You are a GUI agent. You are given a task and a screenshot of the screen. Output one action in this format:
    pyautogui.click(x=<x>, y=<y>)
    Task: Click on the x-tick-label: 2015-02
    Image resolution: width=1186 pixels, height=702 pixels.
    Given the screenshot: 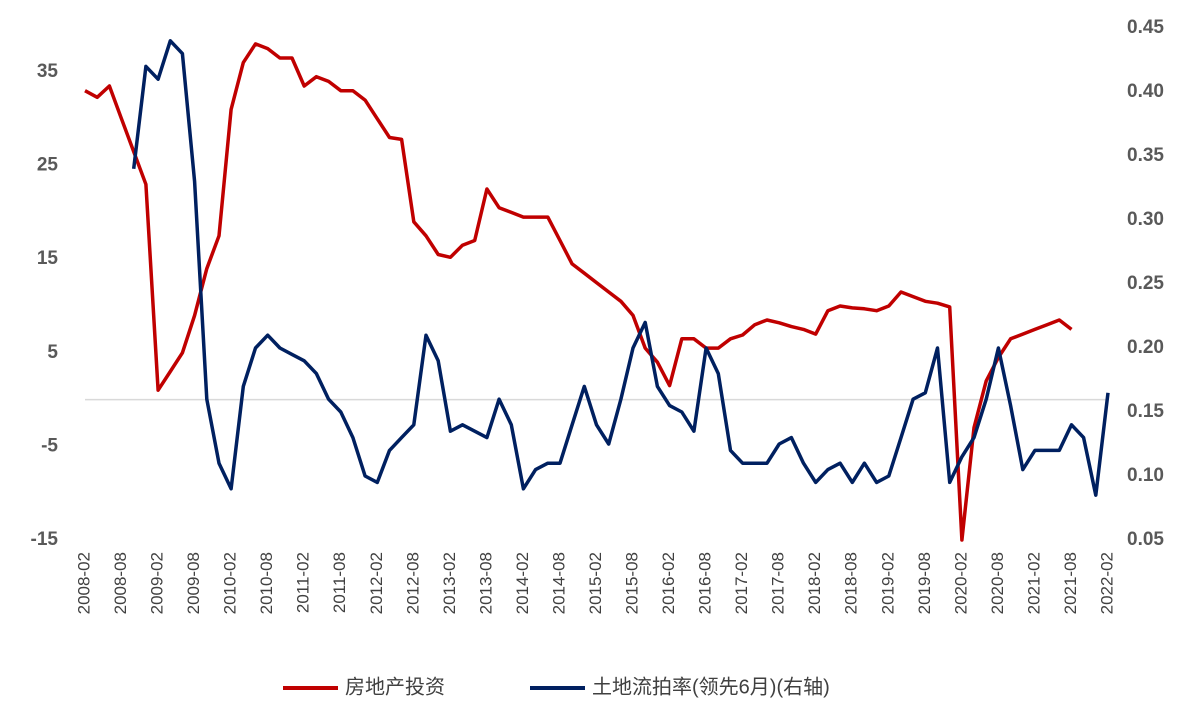 What is the action you would take?
    pyautogui.click(x=595, y=583)
    